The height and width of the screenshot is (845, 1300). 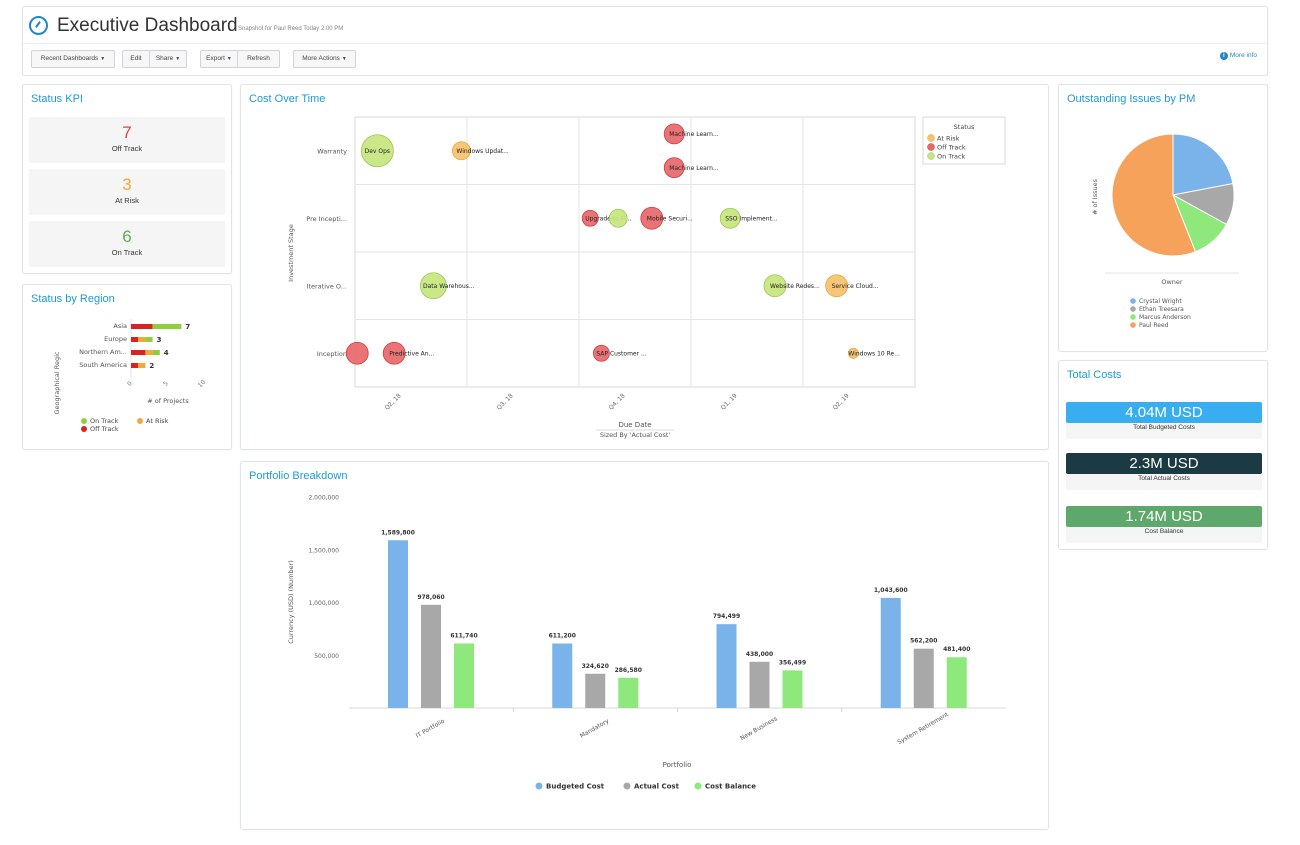 I want to click on outstanding-issues-title: Outstanding Issues by PM, so click(x=1131, y=99).